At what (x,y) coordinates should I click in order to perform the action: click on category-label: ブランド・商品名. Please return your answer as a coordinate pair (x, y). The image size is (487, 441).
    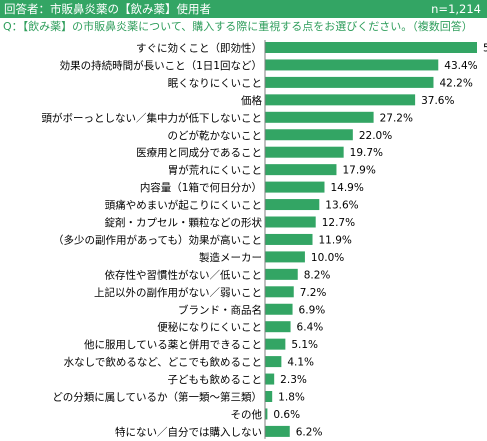
    Looking at the image, I should click on (220, 309).